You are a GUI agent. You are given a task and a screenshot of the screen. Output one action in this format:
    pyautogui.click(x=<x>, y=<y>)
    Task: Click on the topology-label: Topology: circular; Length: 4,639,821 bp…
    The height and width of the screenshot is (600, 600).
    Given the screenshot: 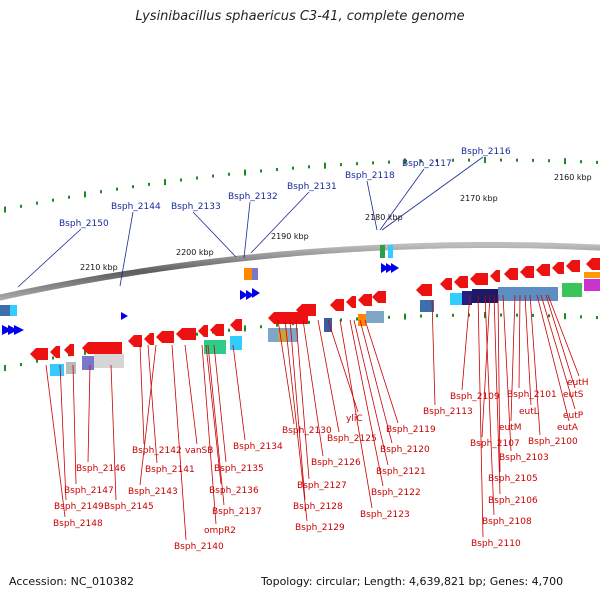 What is the action you would take?
    pyautogui.click(x=412, y=581)
    